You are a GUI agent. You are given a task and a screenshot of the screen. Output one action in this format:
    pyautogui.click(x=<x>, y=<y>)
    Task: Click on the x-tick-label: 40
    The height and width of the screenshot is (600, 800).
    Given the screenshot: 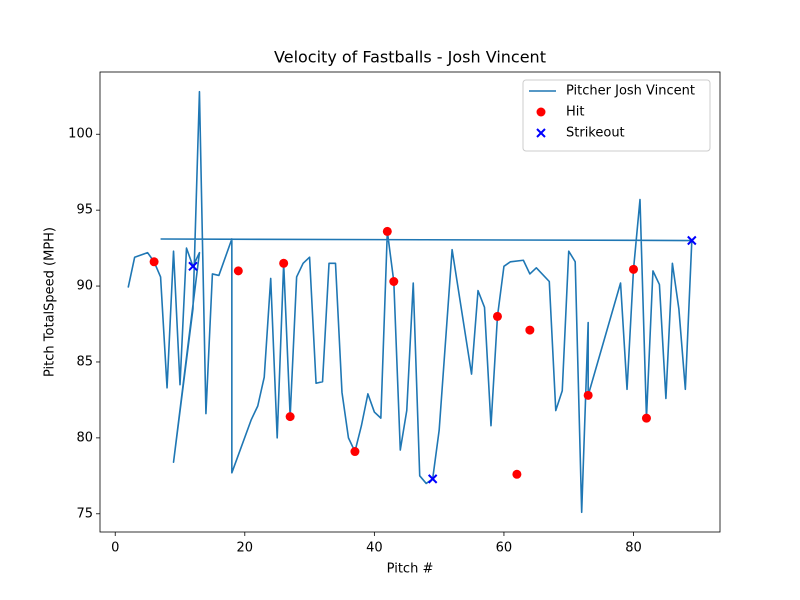 What is the action you would take?
    pyautogui.click(x=374, y=548)
    